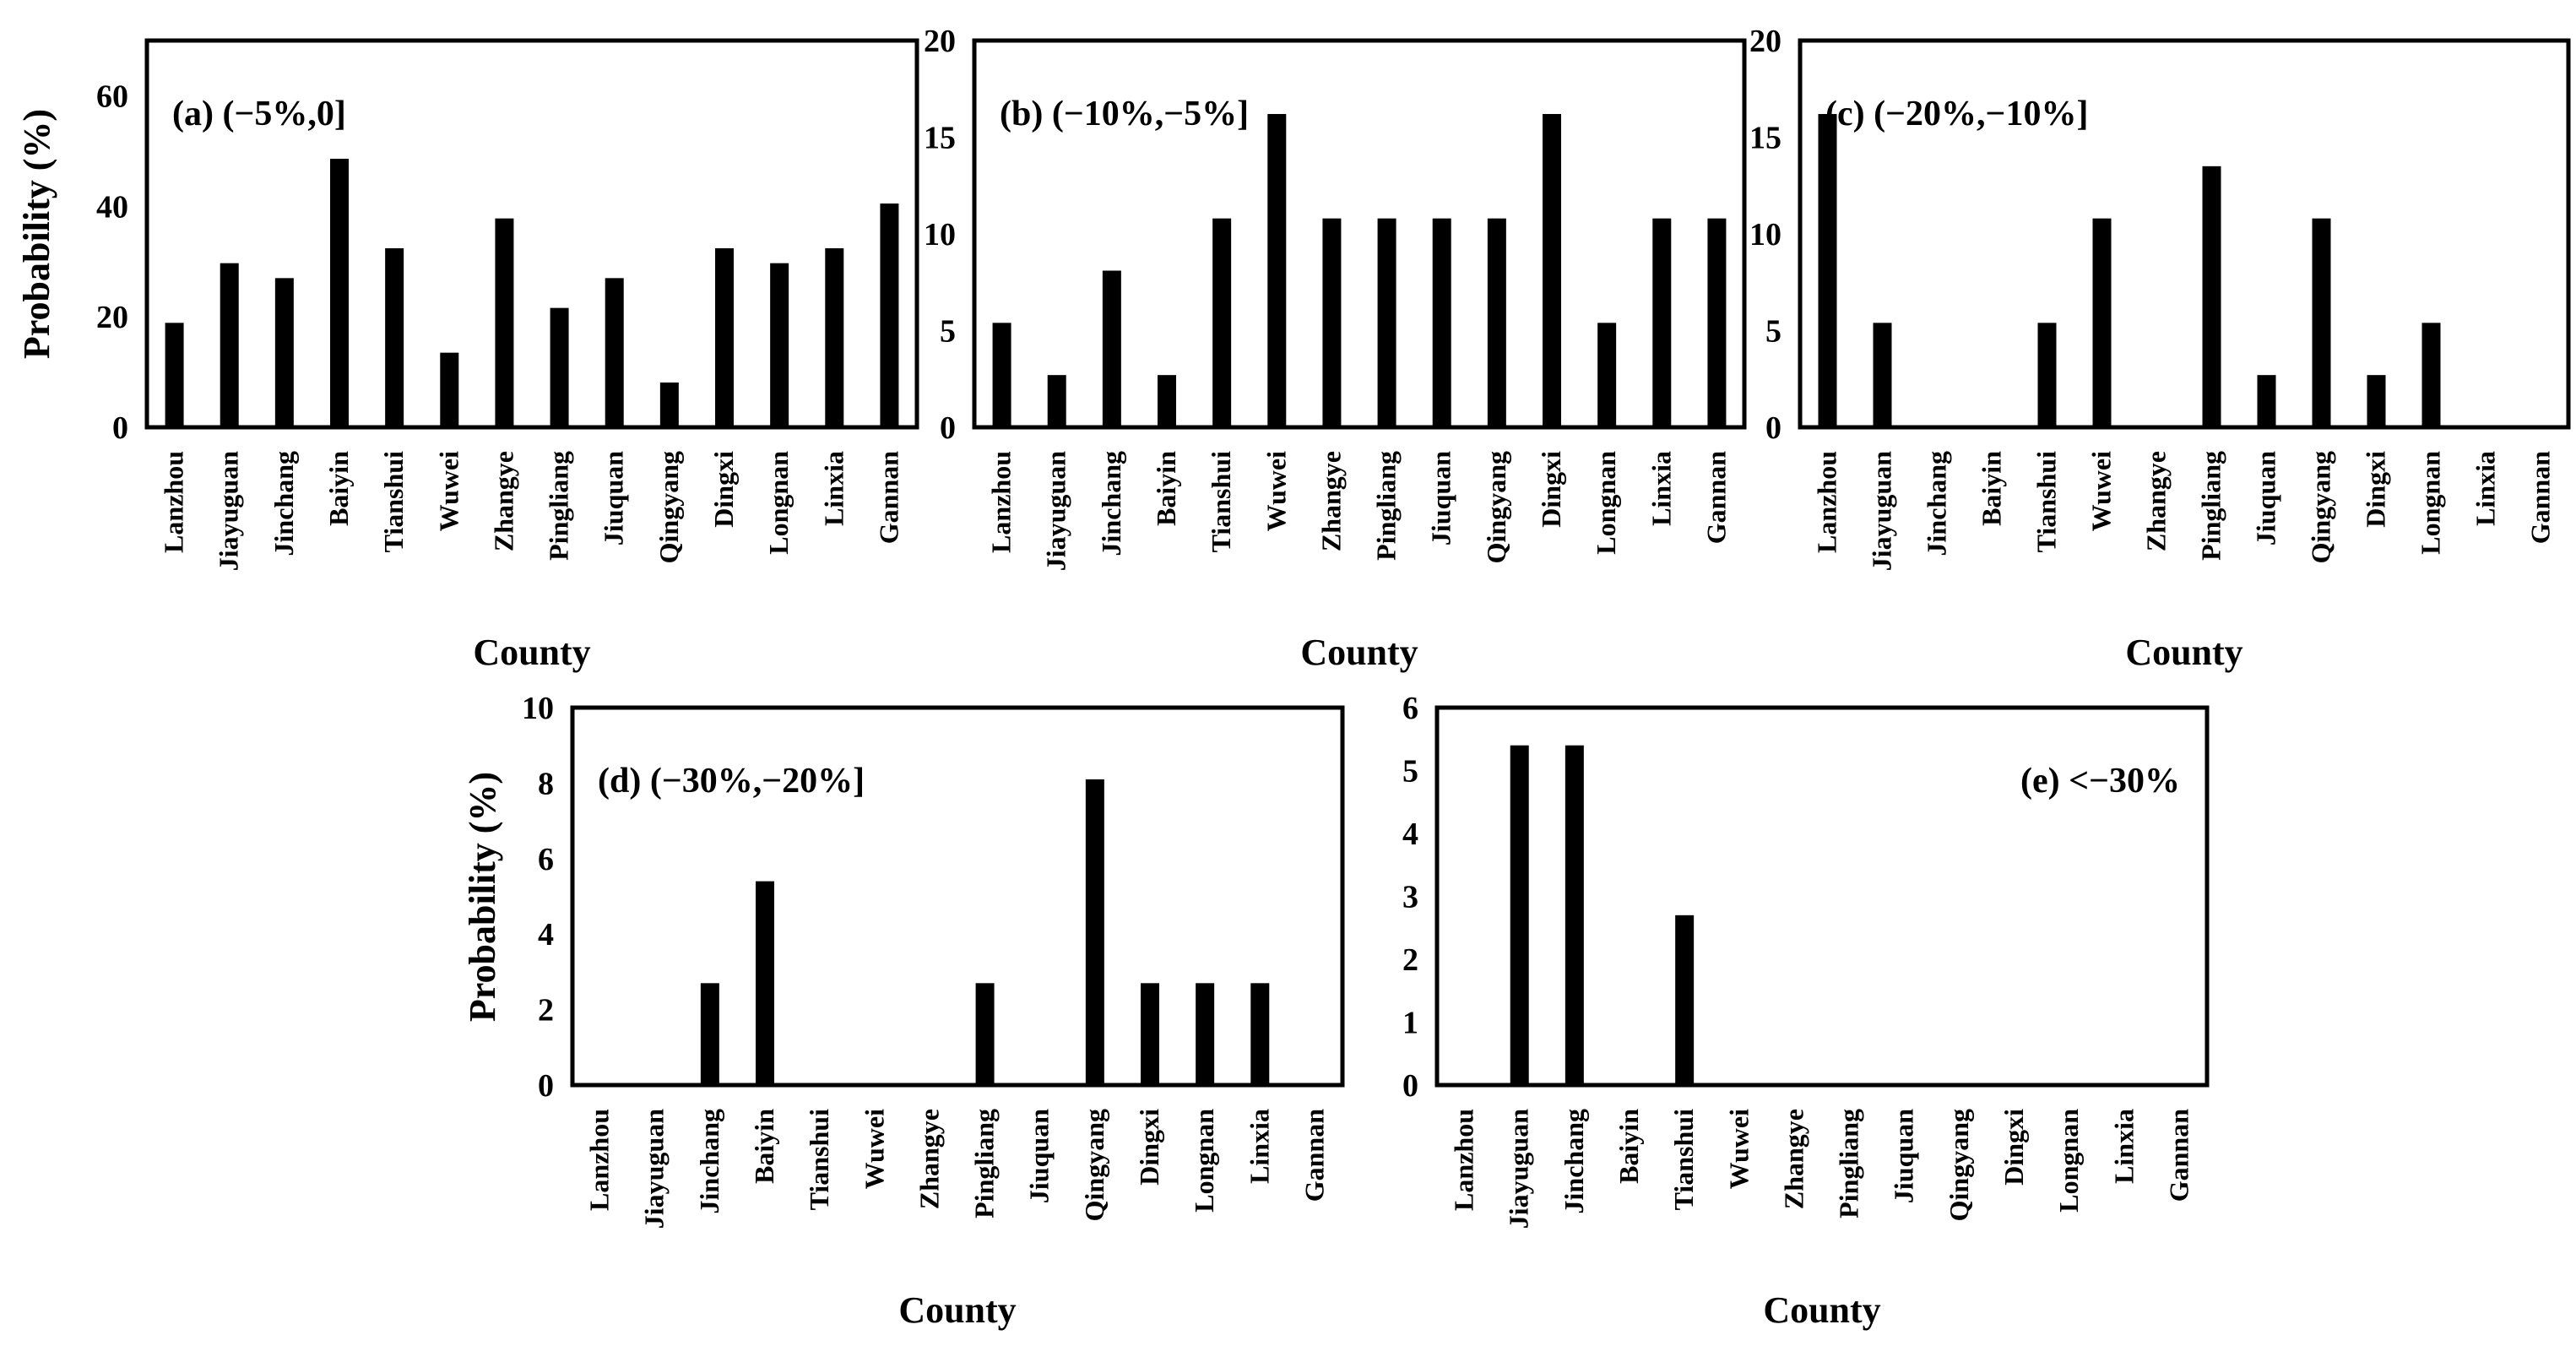 The height and width of the screenshot is (1346, 2576). I want to click on bar-jiuquan, so click(614, 352).